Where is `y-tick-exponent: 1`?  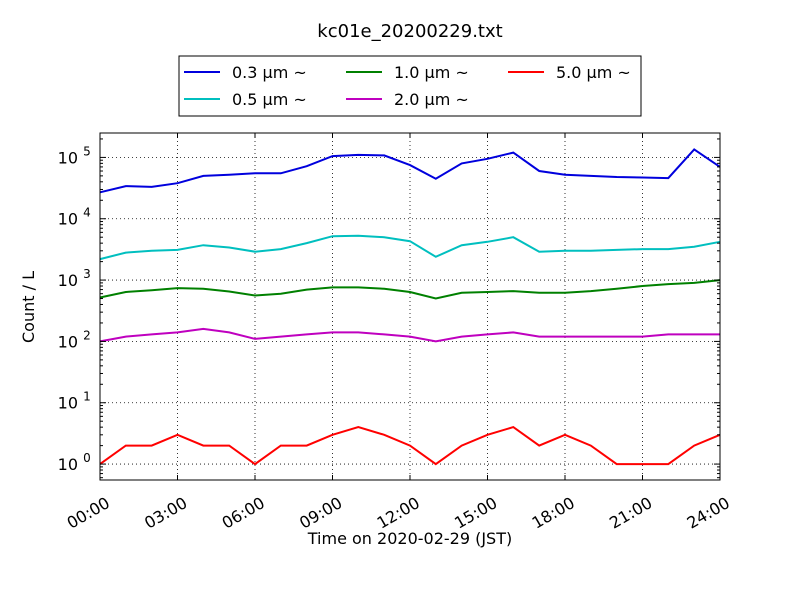 y-tick-exponent: 1 is located at coordinates (87, 397).